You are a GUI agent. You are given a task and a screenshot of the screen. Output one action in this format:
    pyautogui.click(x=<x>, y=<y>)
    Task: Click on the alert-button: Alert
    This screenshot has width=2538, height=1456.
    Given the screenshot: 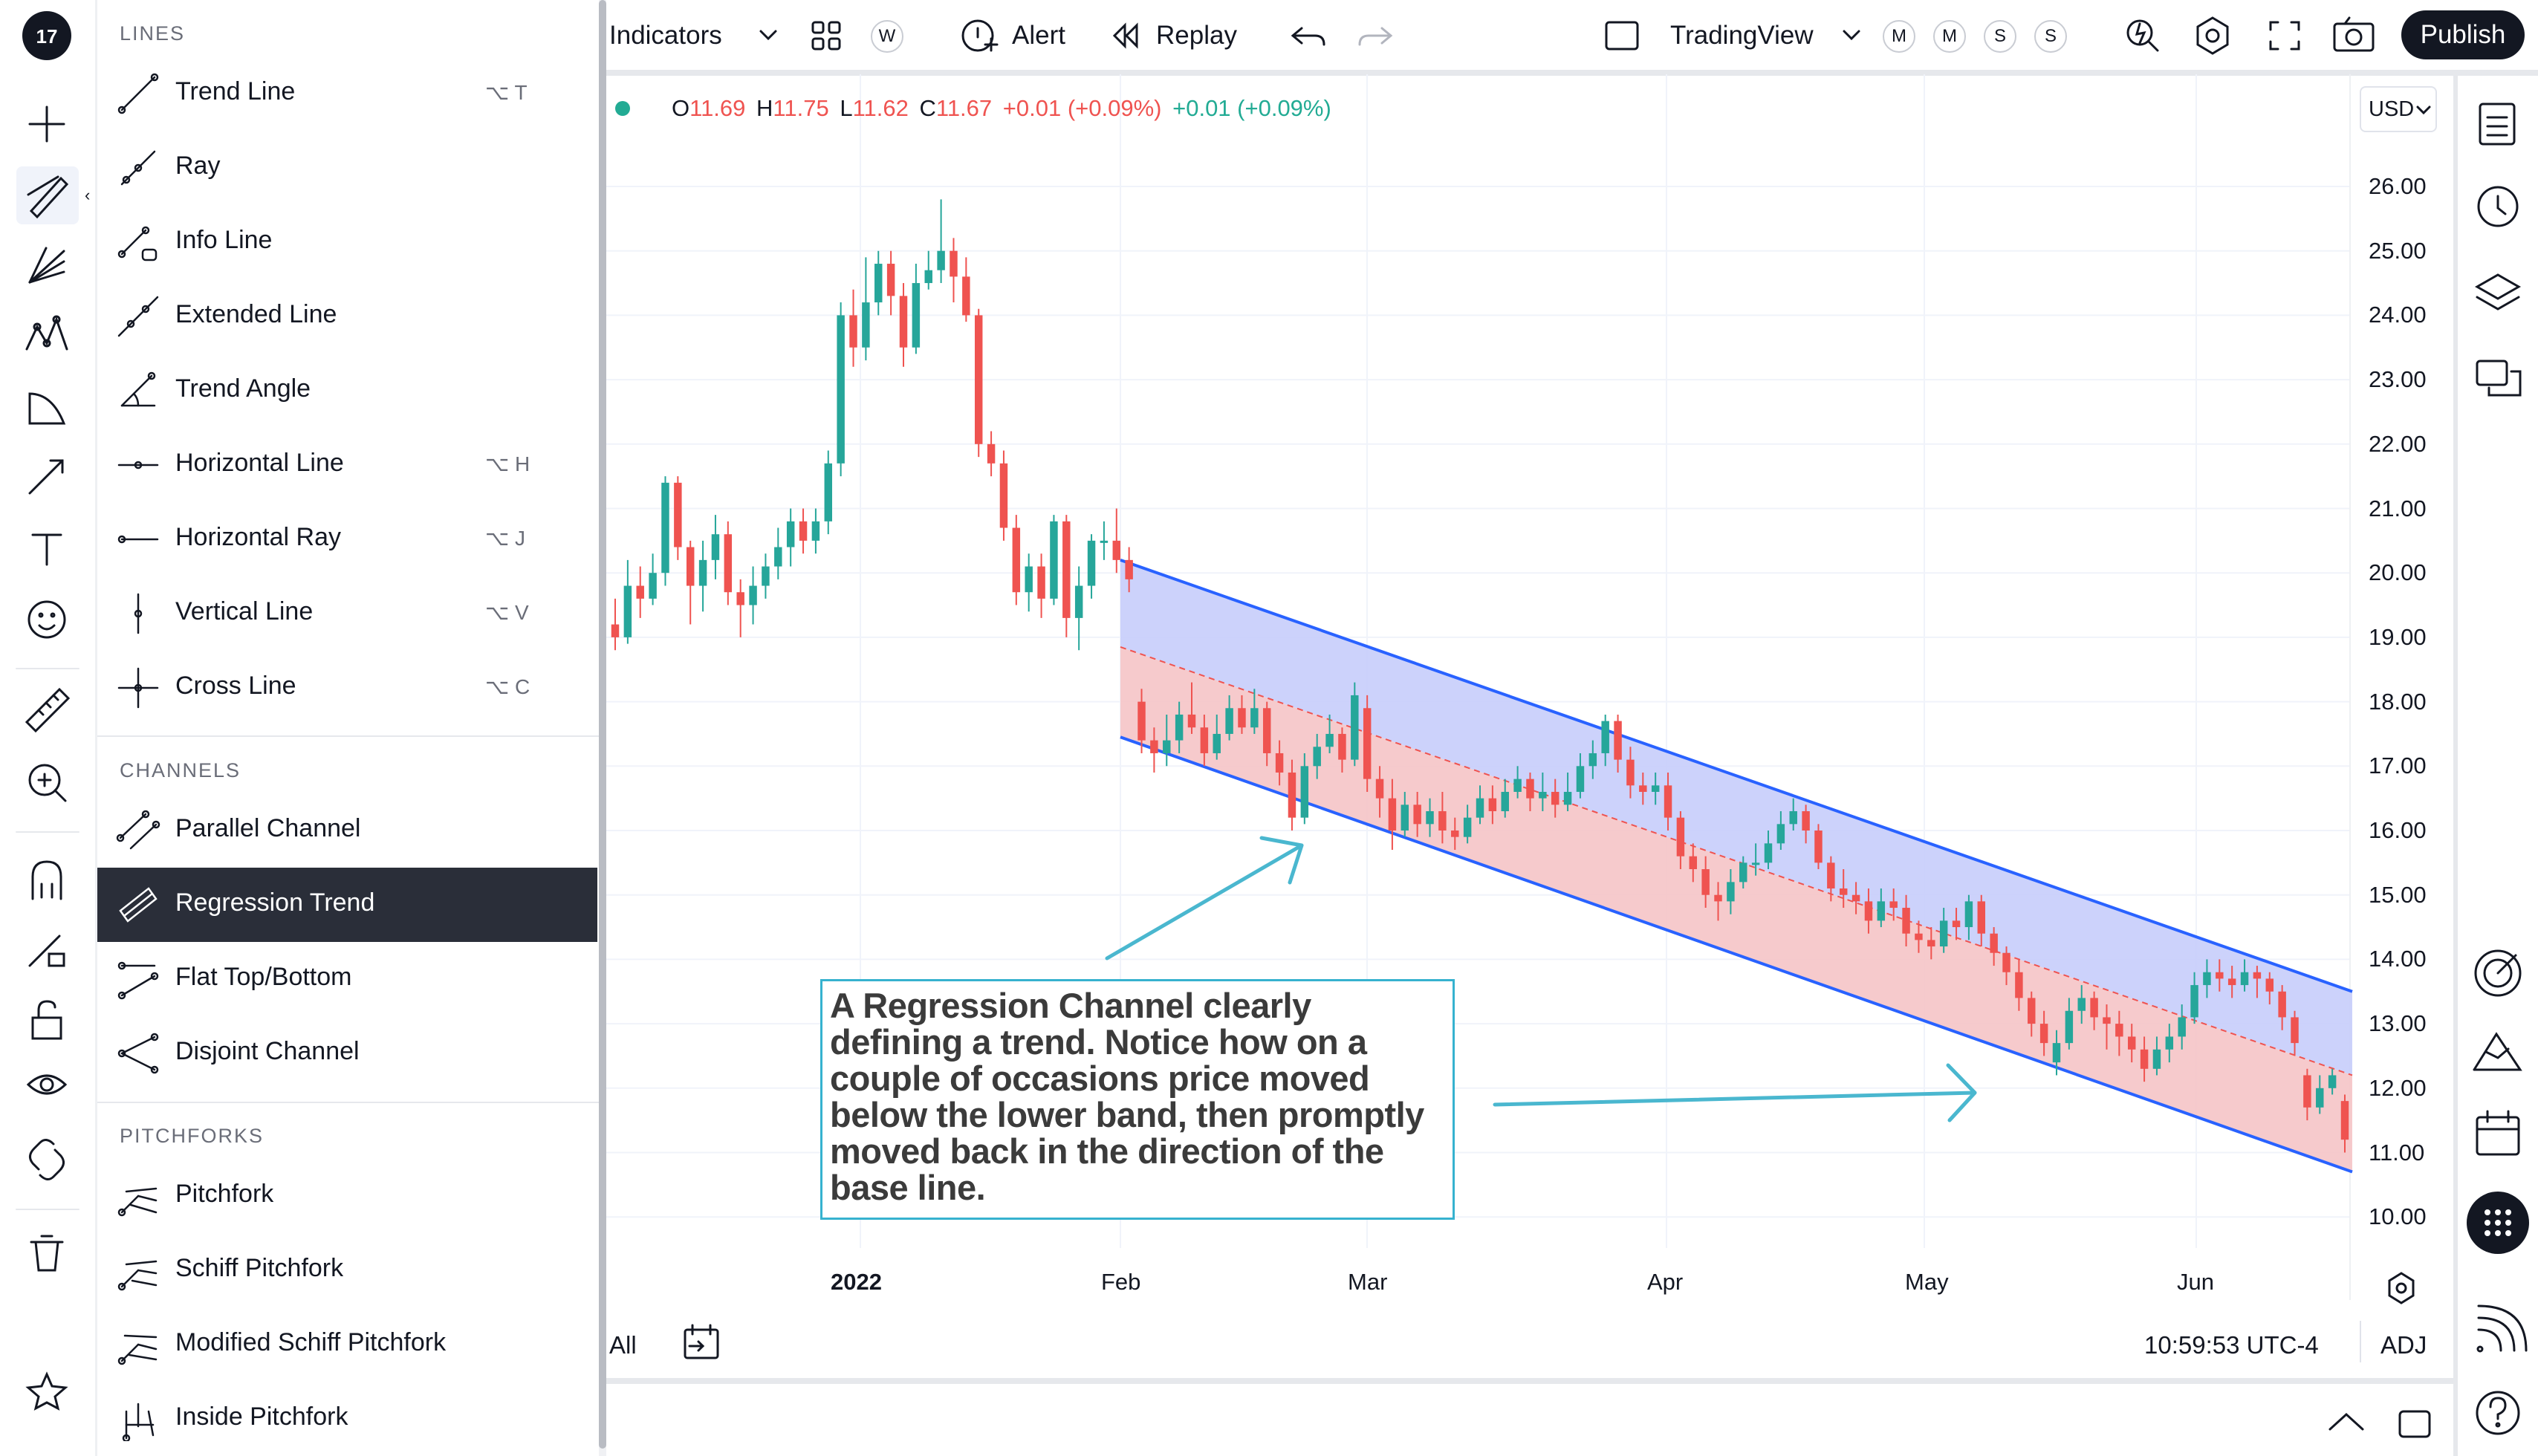 What is the action you would take?
    pyautogui.click(x=1038, y=35)
    